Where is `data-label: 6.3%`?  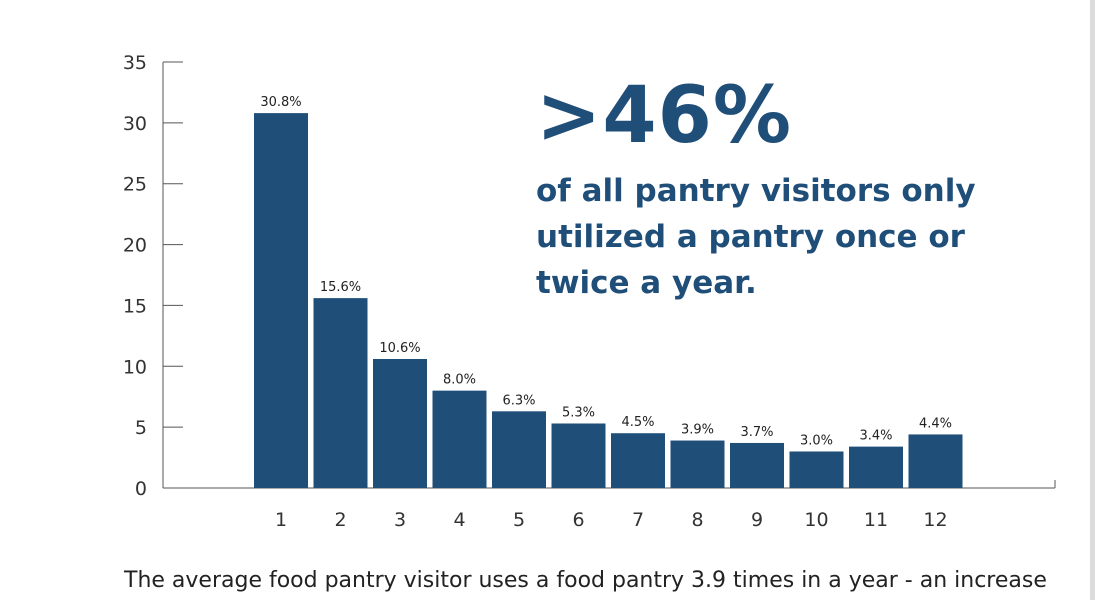
data-label: 6.3% is located at coordinates (518, 400).